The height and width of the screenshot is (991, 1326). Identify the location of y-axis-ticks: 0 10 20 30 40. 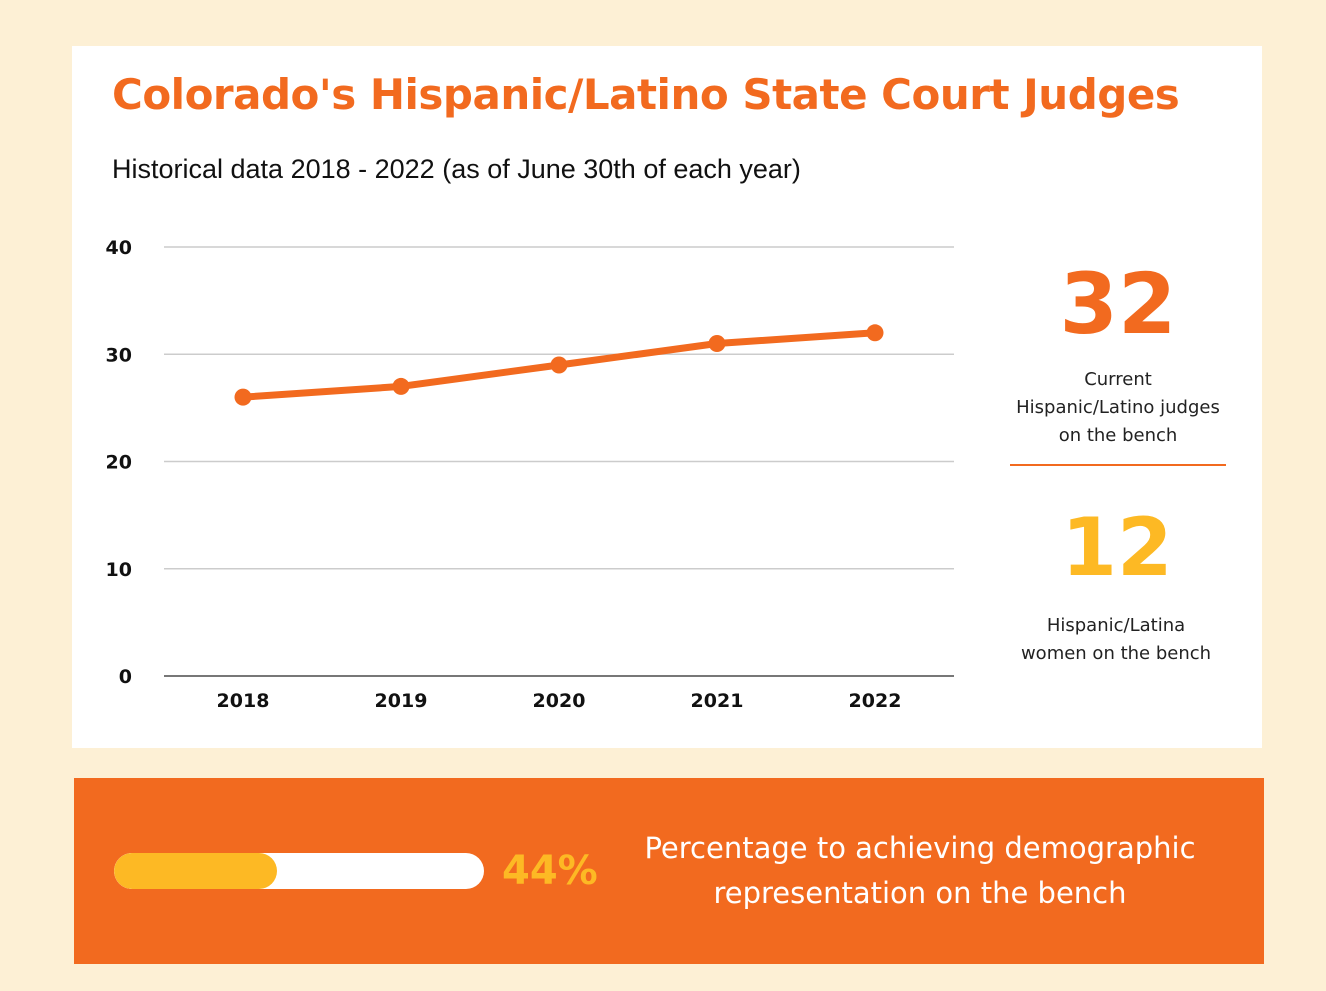
(119, 462).